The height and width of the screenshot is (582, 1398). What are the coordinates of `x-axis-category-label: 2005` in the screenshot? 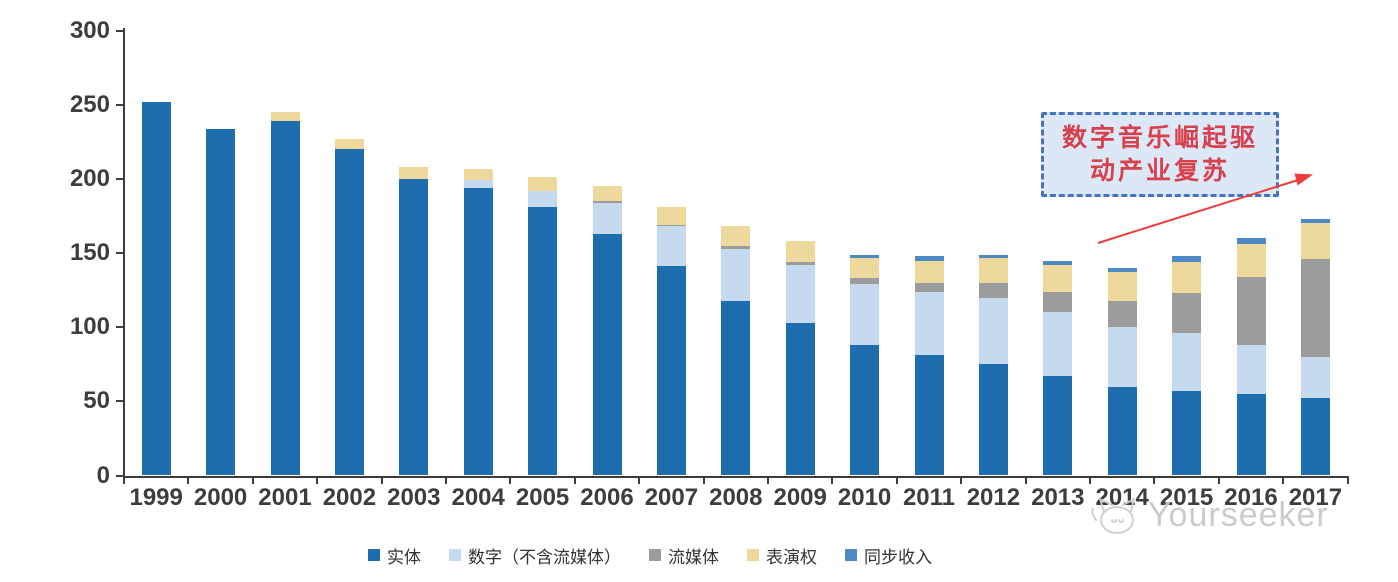 It's located at (542, 497).